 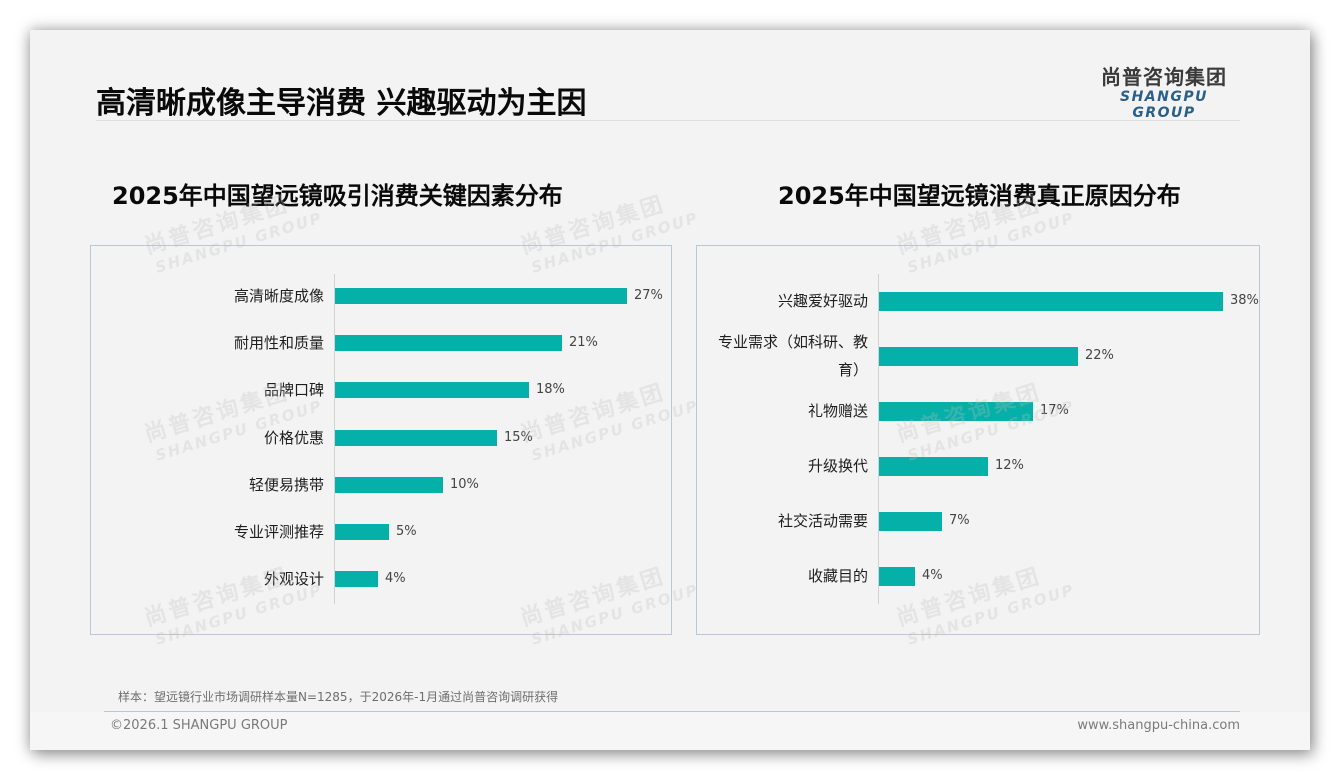 I want to click on bar-value-label: 10%, so click(x=464, y=484).